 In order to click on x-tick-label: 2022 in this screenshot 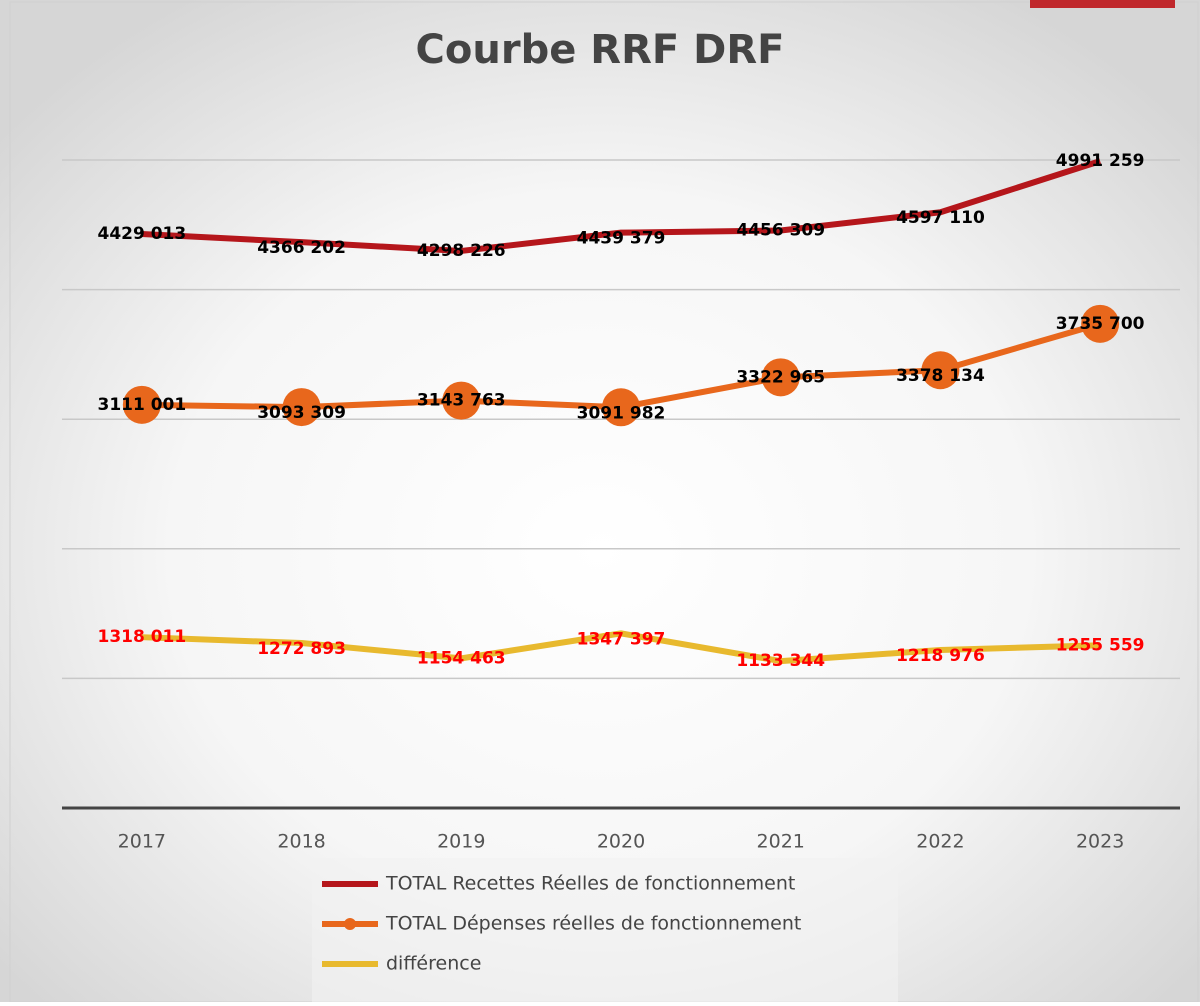, I will do `click(940, 842)`.